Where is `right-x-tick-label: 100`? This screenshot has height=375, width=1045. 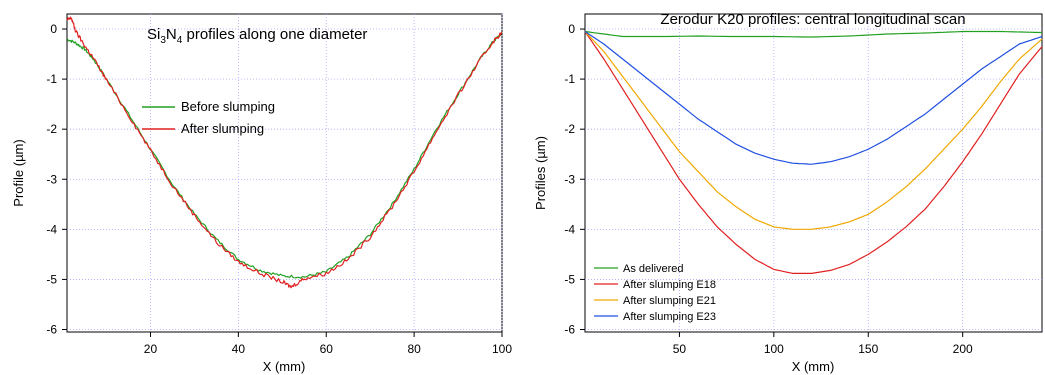
right-x-tick-label: 100 is located at coordinates (774, 349).